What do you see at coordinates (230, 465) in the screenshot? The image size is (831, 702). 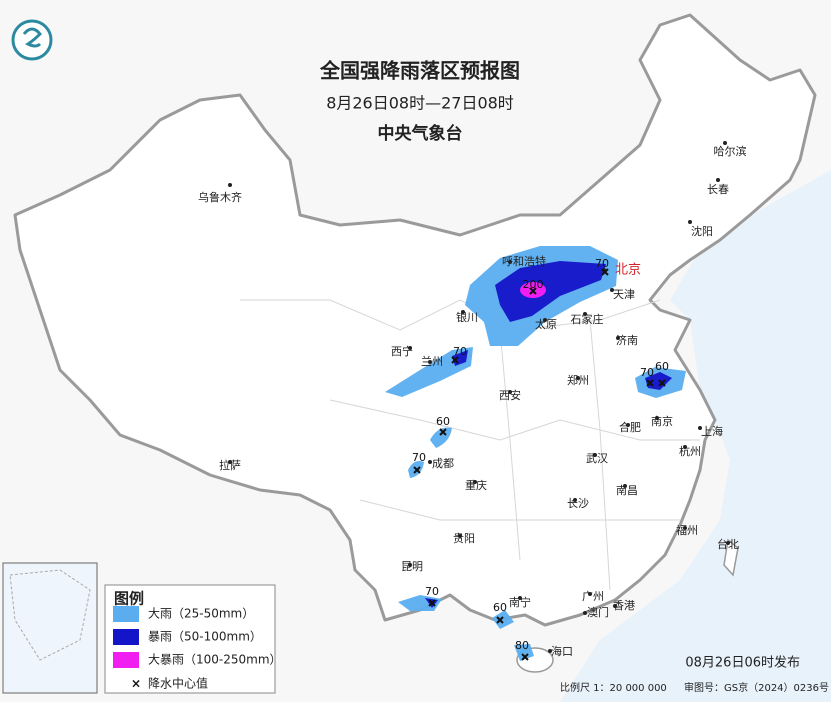 I see `city-label: 拉萨` at bounding box center [230, 465].